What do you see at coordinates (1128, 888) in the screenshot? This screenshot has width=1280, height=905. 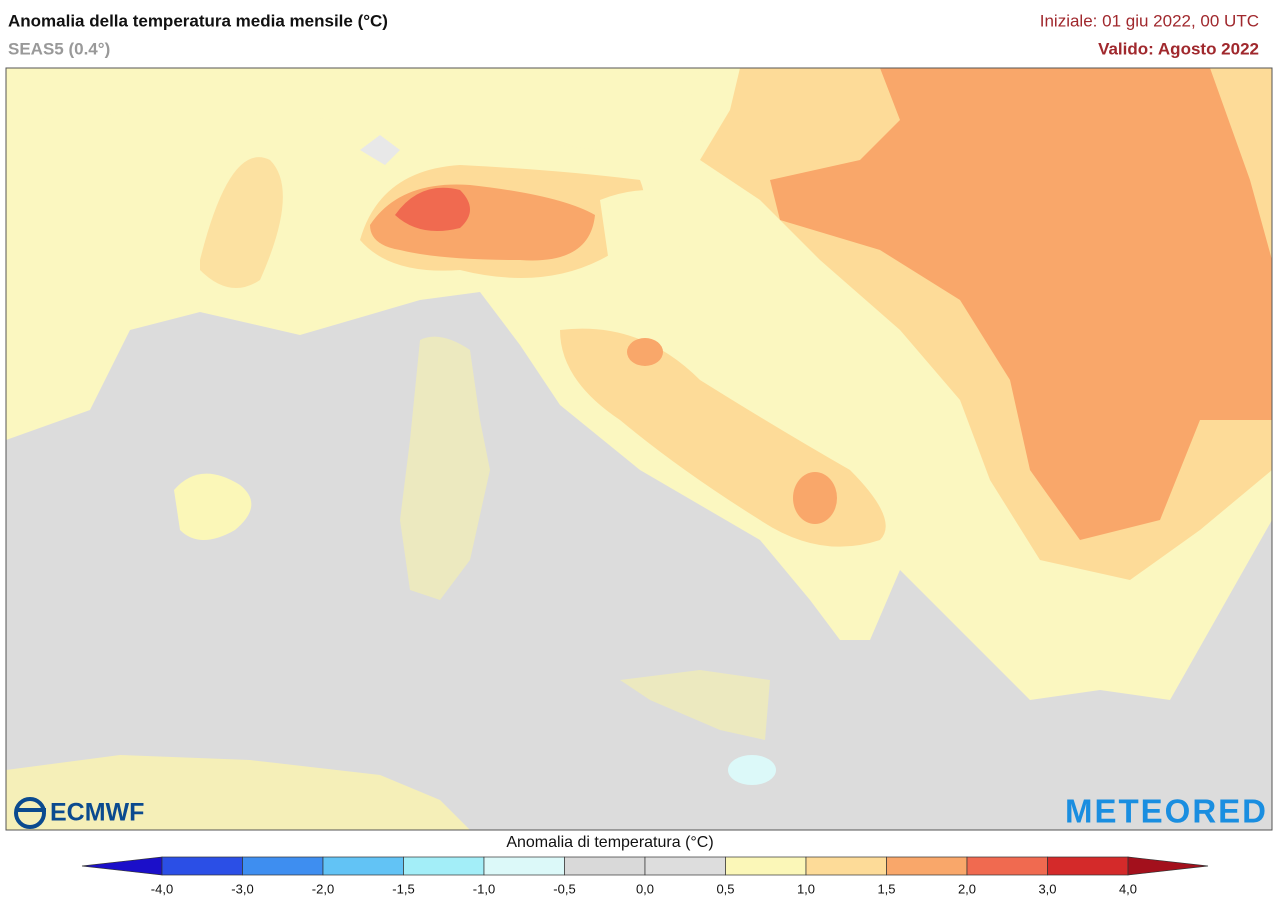 I see `legend-tick-label: 4,0` at bounding box center [1128, 888].